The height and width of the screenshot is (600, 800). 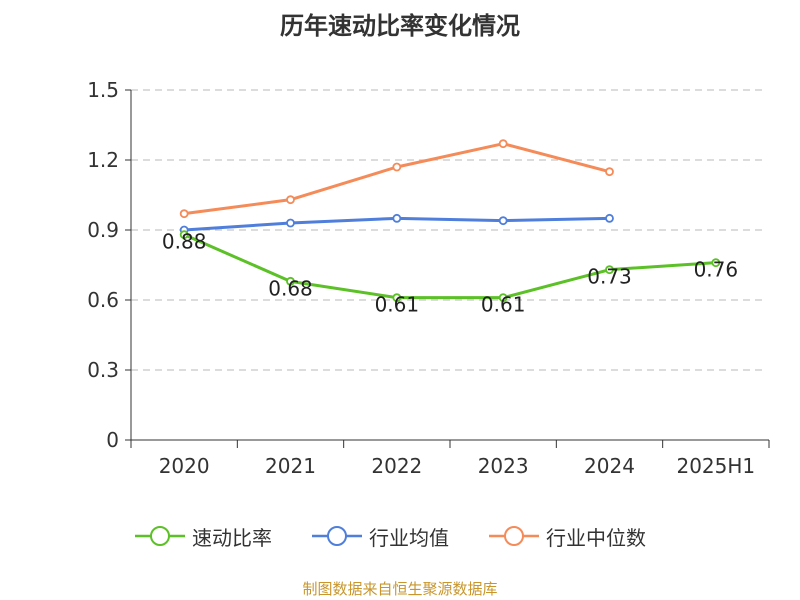 I want to click on data-label: 0.73, so click(x=609, y=277).